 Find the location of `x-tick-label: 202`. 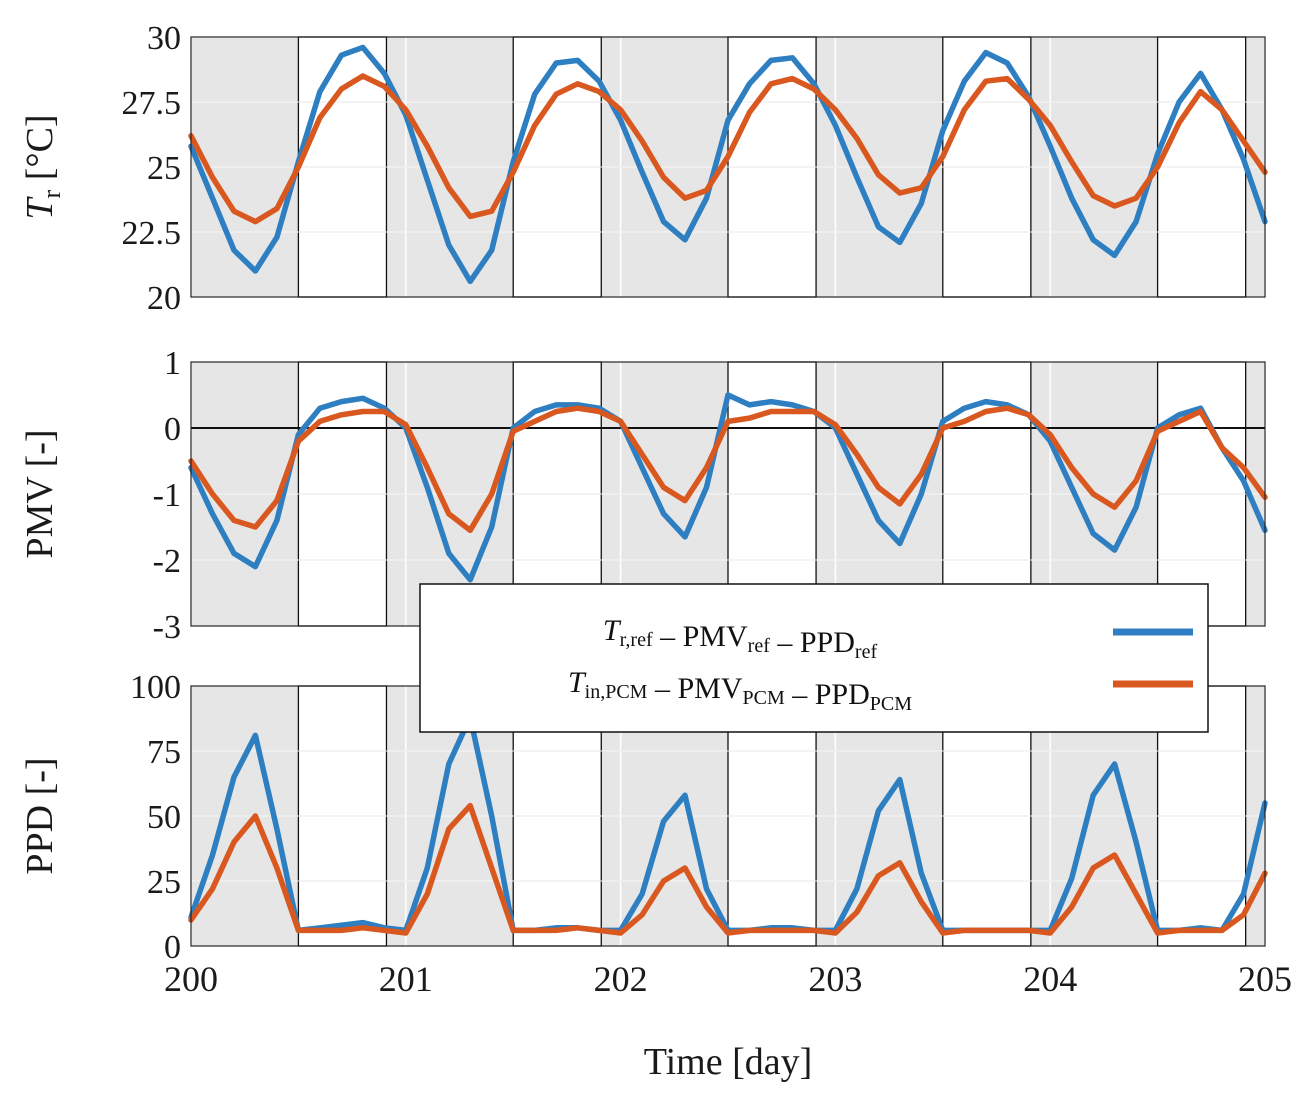

x-tick-label: 202 is located at coordinates (621, 979).